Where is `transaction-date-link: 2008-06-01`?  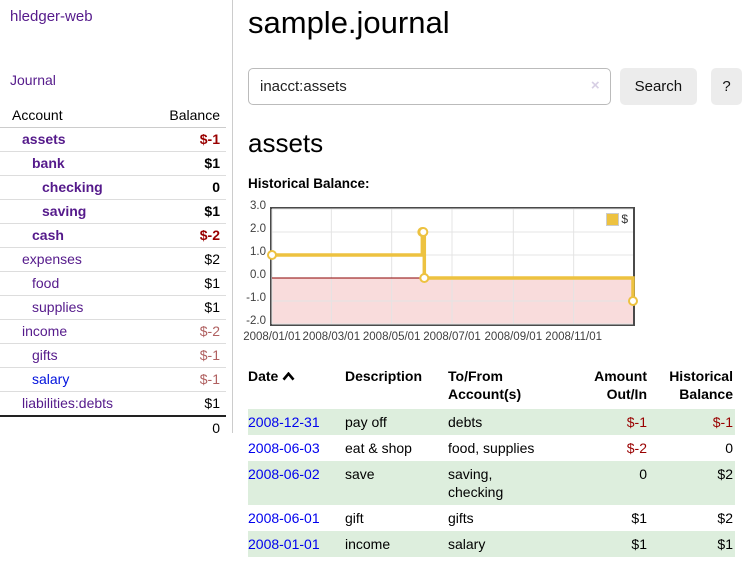
transaction-date-link: 2008-06-01 is located at coordinates (284, 518).